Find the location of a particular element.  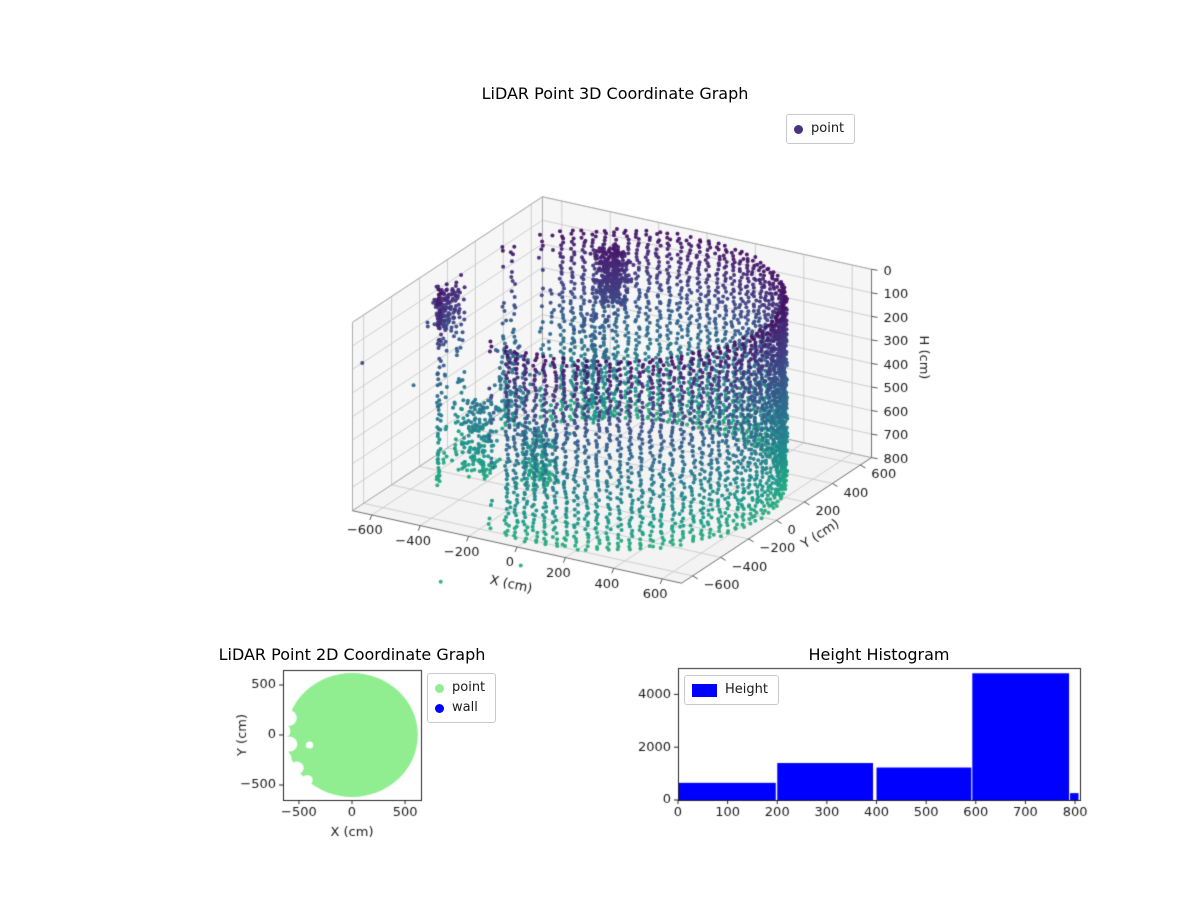

plot-2d-legend: point wall is located at coordinates (462, 698).